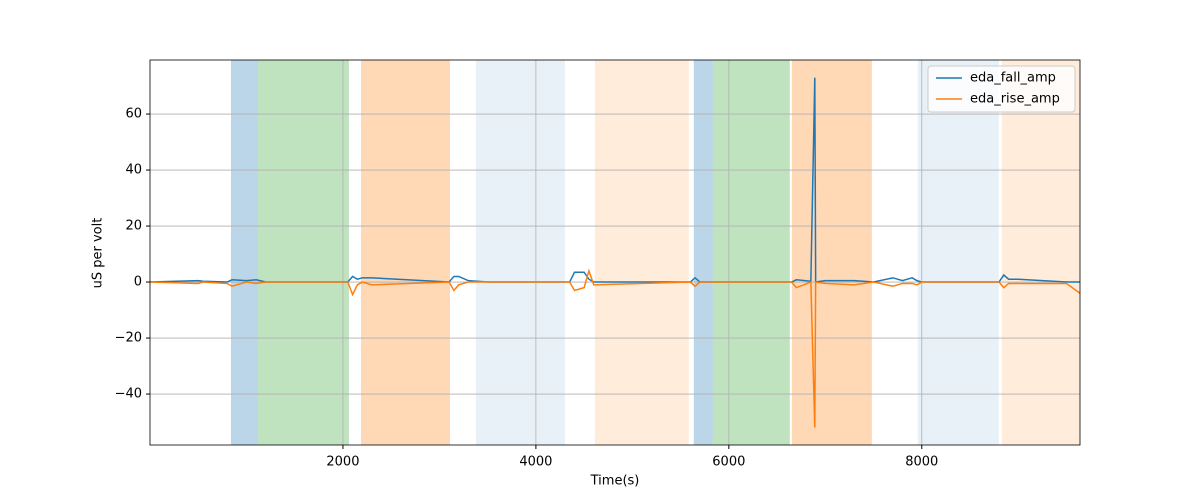 This screenshot has height=504, width=1200. I want to click on legend-label: eda_rise_amp, so click(1015, 99).